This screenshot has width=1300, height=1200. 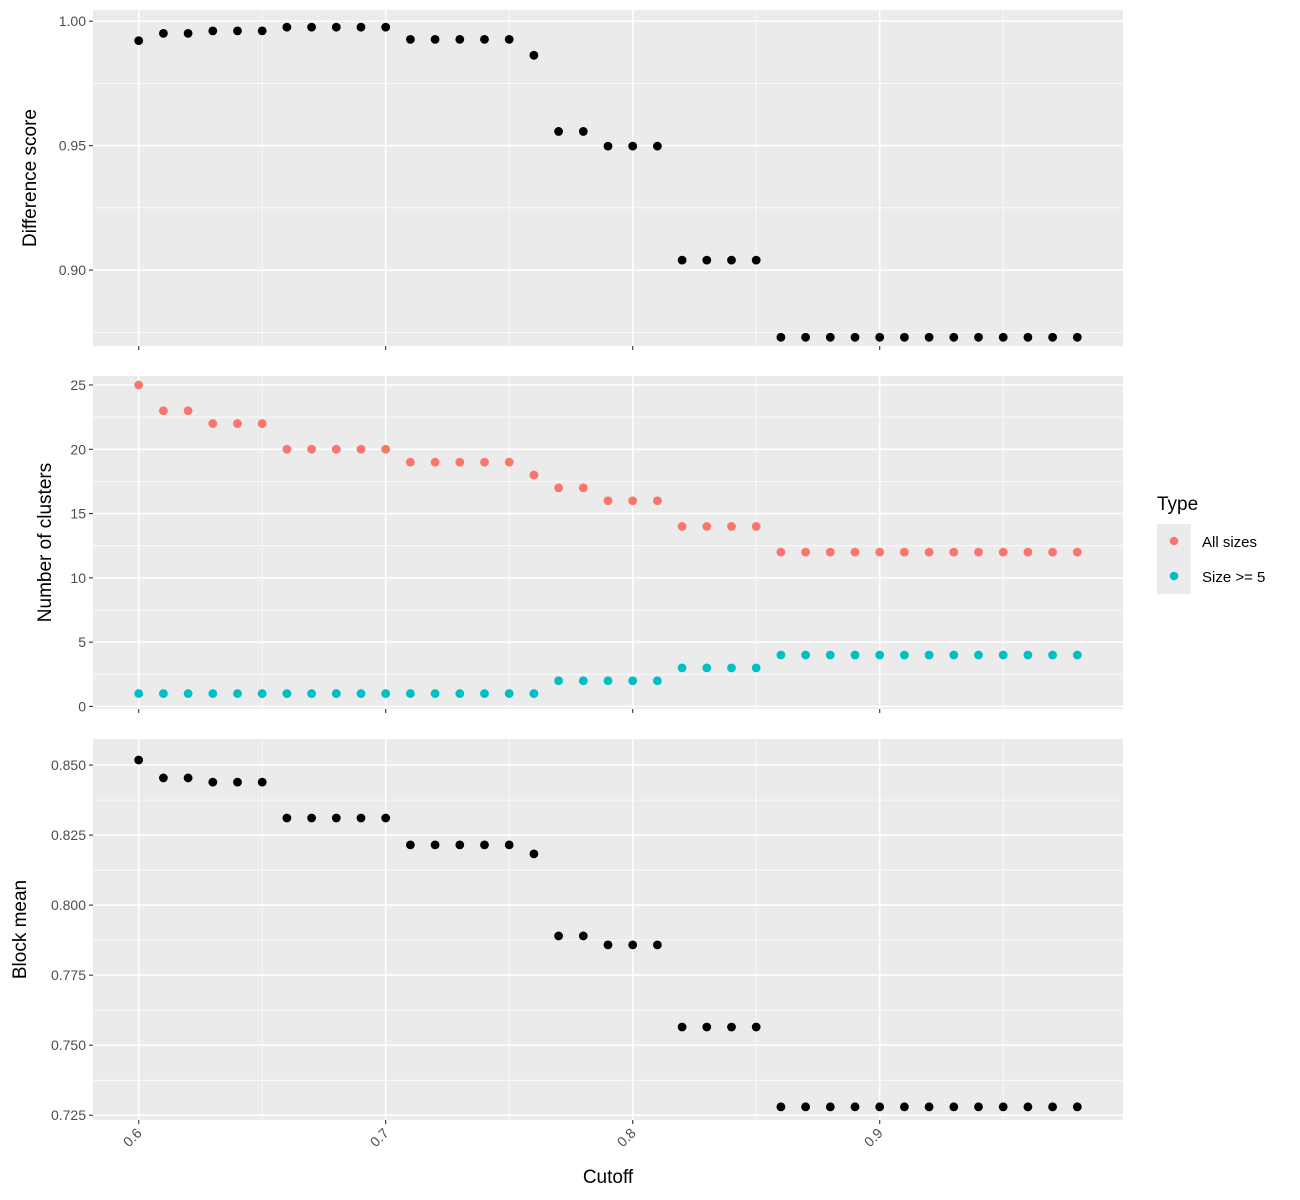 What do you see at coordinates (45, 542) in the screenshot?
I see `y-axis-title-clusters: Number of clusters` at bounding box center [45, 542].